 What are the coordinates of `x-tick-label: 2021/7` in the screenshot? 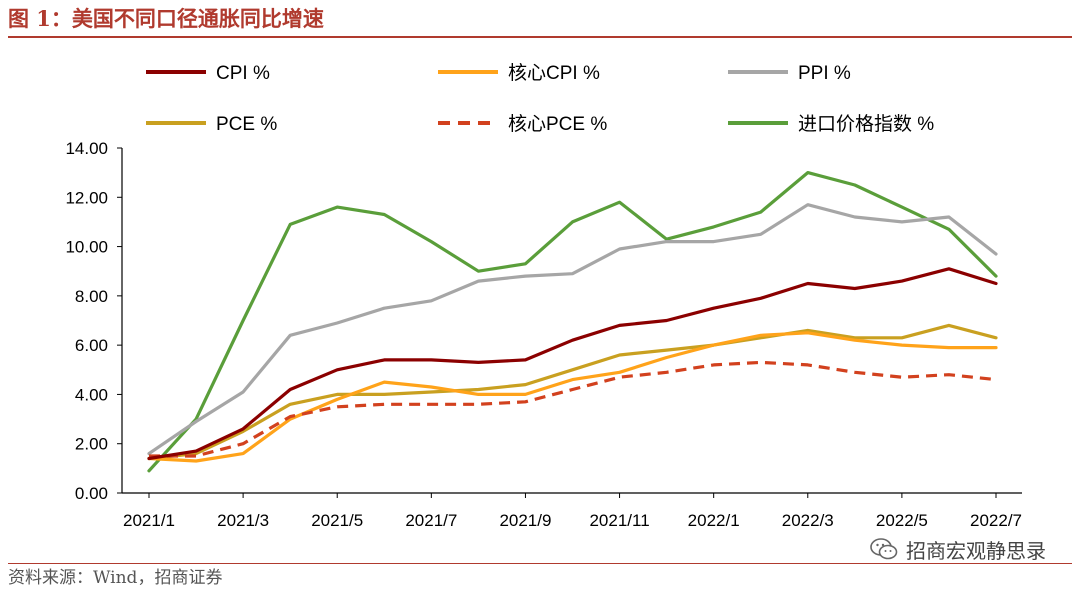 It's located at (431, 520).